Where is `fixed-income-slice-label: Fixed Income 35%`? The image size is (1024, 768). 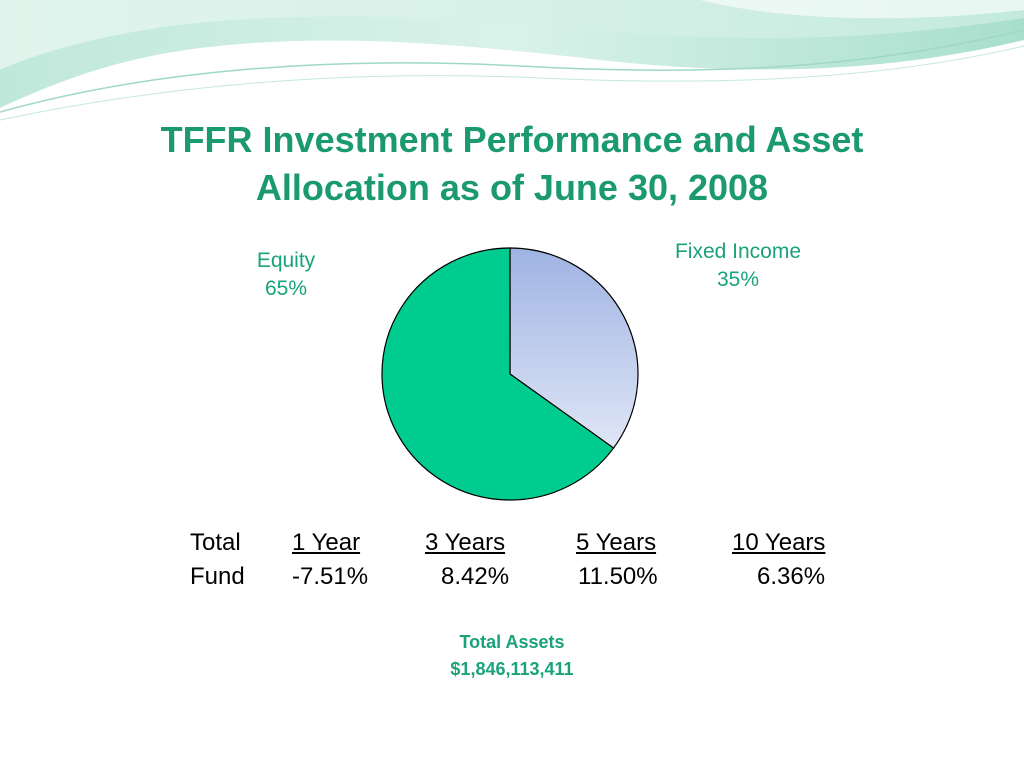
fixed-income-slice-label: Fixed Income 35% is located at coordinates (738, 266).